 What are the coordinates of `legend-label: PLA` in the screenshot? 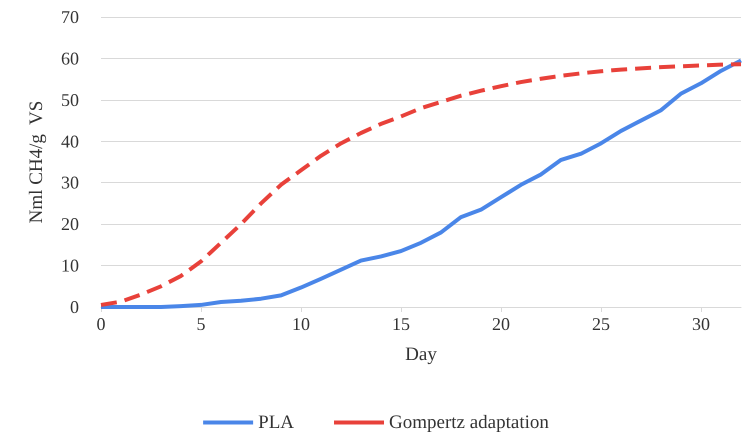 It's located at (276, 422).